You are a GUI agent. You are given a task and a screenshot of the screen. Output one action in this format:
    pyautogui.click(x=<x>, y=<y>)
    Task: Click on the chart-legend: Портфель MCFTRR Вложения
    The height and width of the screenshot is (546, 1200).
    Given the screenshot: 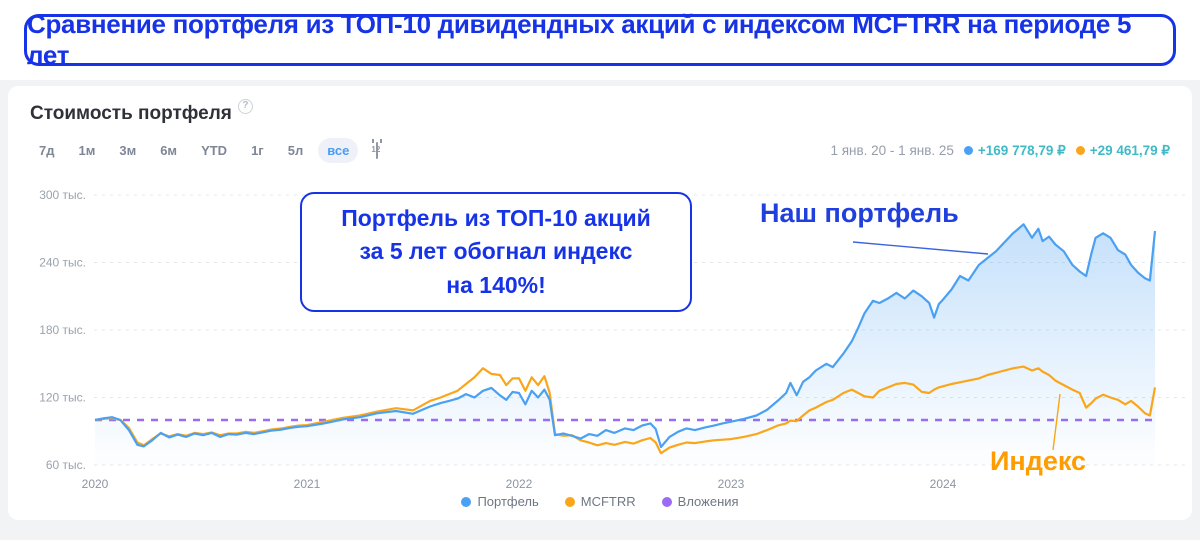 What is the action you would take?
    pyautogui.click(x=600, y=501)
    